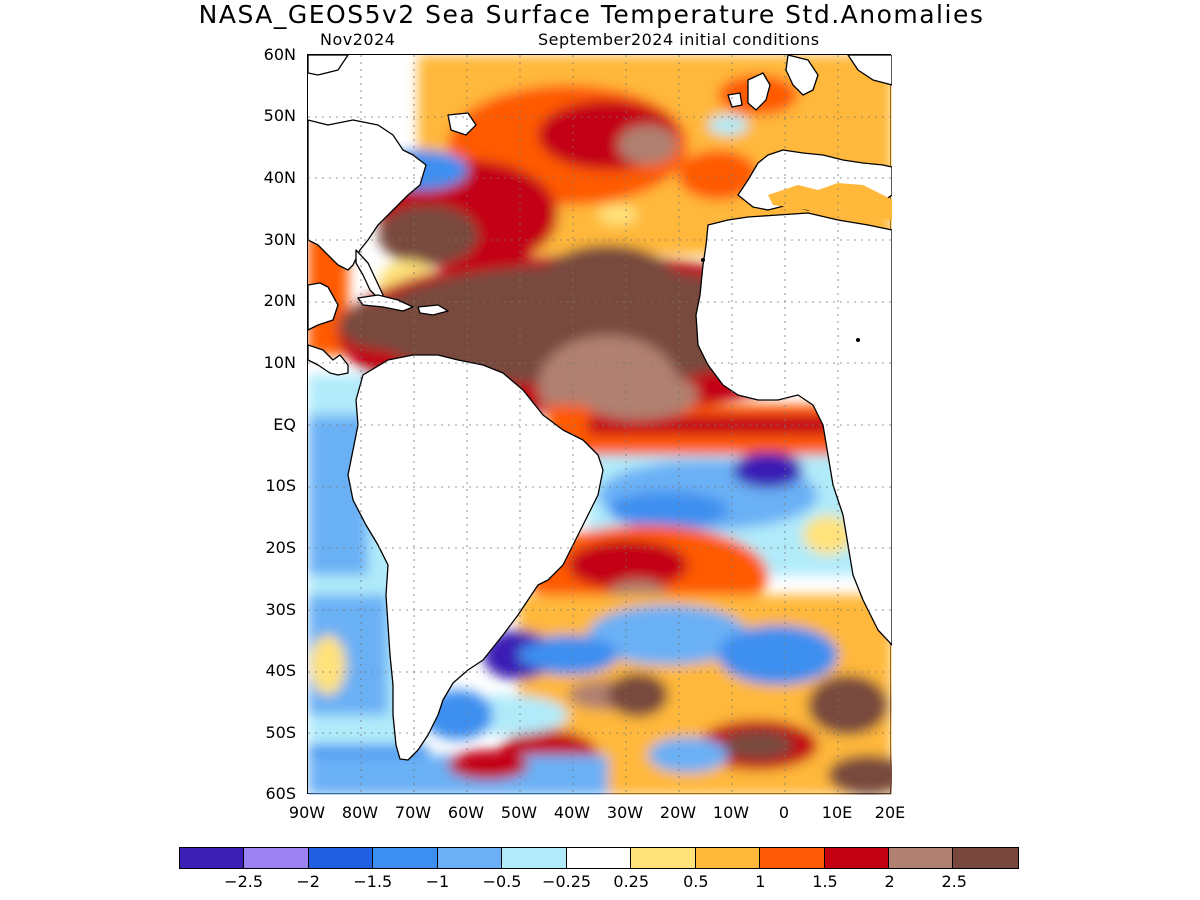 This screenshot has height=900, width=1200. I want to click on lat-label: 60N, so click(279, 54).